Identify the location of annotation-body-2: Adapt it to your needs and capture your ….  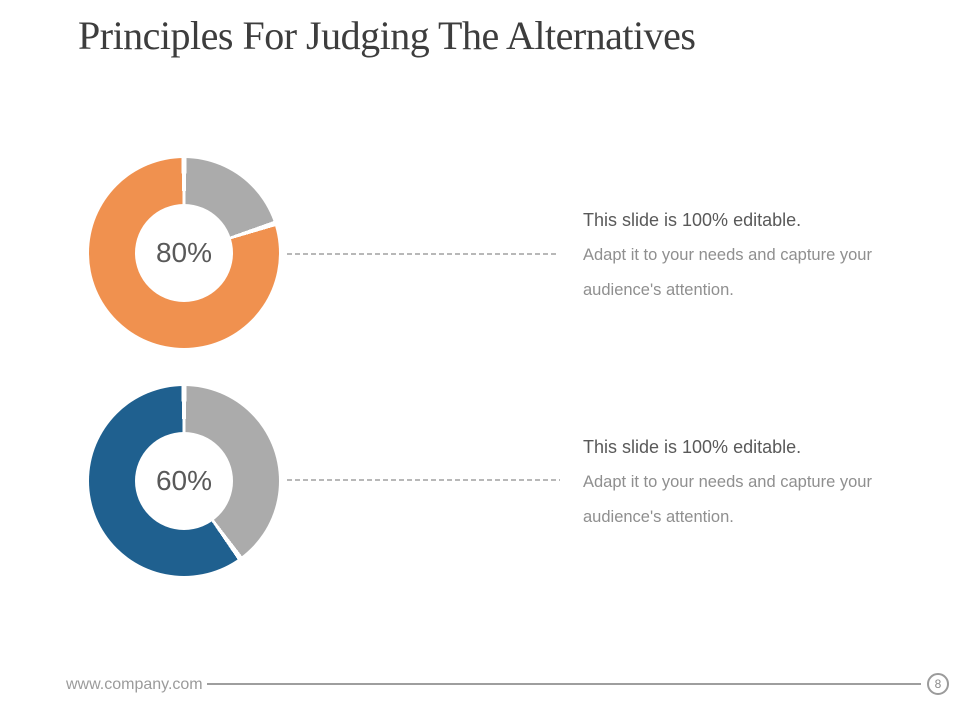
(727, 499).